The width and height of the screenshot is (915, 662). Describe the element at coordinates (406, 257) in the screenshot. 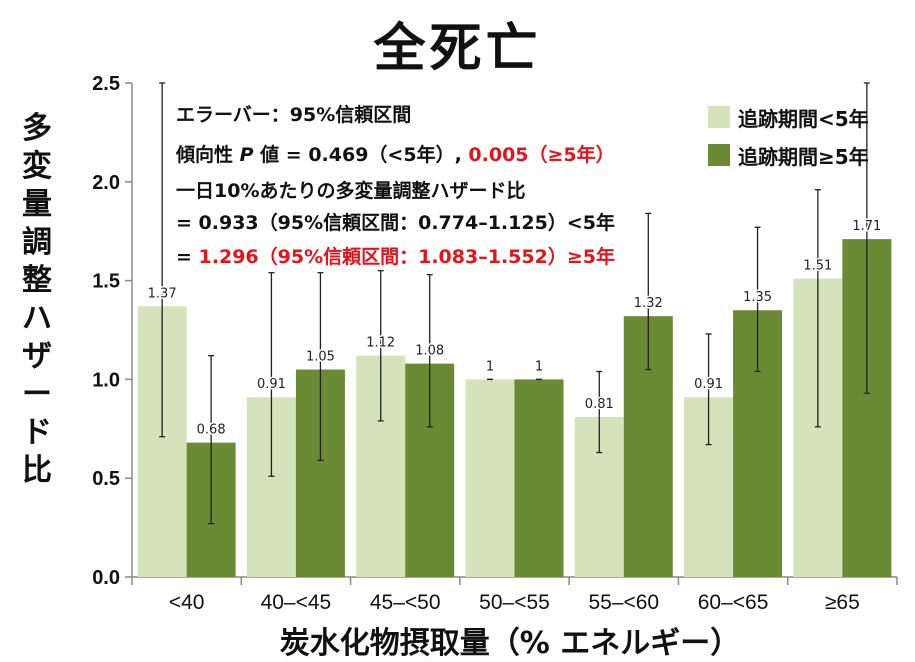

I see `annotation-hr-over5-red: 1.296（95%信頼区間：1.083–1.552）≥5年` at that location.